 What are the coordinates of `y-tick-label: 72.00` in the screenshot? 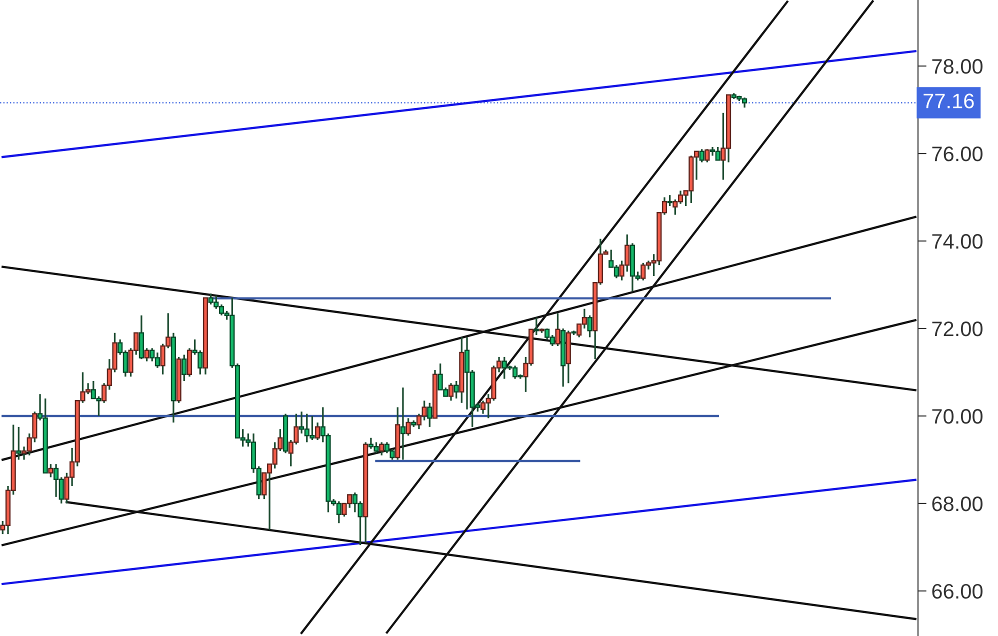 It's located at (957, 329).